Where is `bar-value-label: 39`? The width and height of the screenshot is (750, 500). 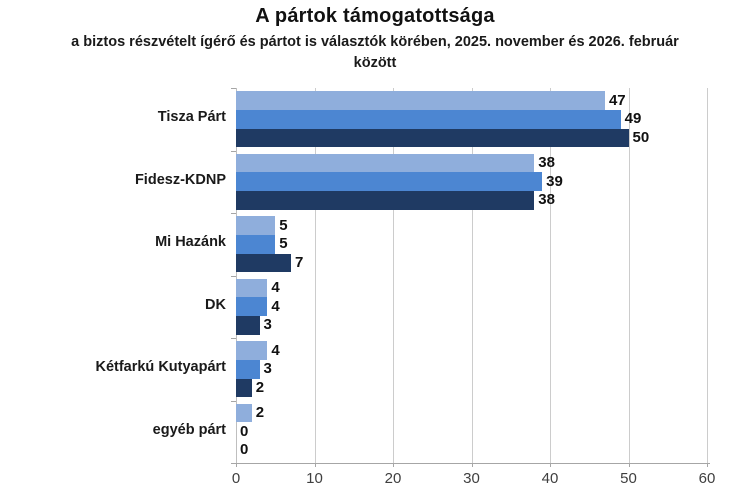 bar-value-label: 39 is located at coordinates (554, 181).